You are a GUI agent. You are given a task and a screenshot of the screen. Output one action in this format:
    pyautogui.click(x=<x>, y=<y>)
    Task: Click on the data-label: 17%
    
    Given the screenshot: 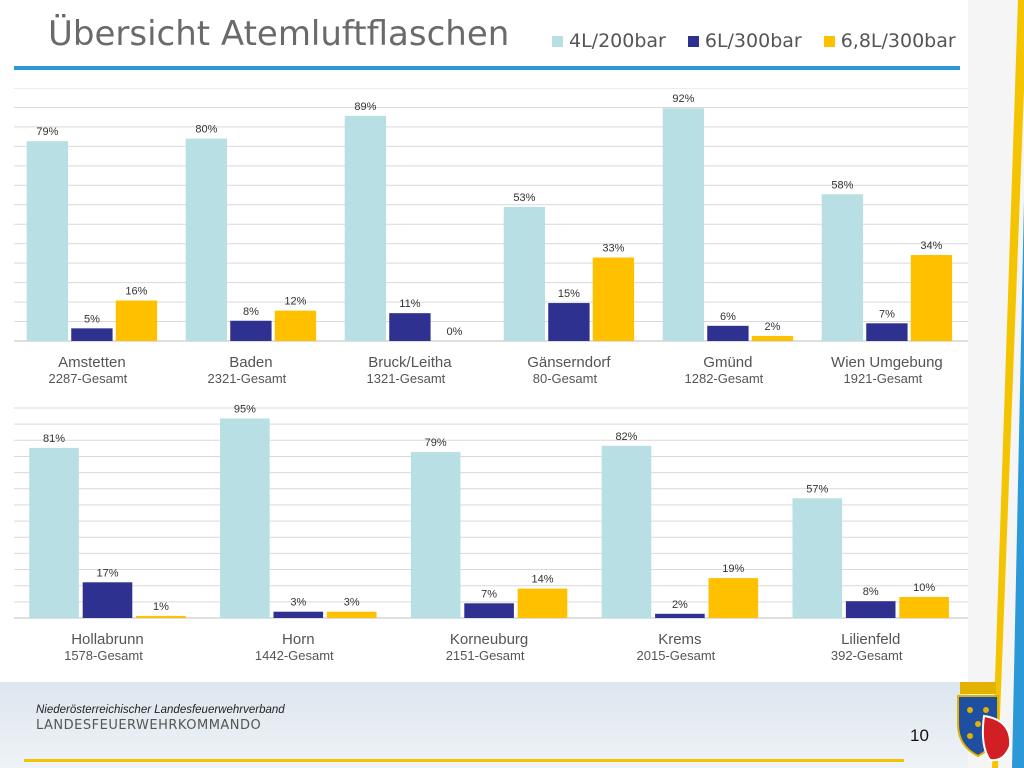 What is the action you would take?
    pyautogui.click(x=107, y=573)
    